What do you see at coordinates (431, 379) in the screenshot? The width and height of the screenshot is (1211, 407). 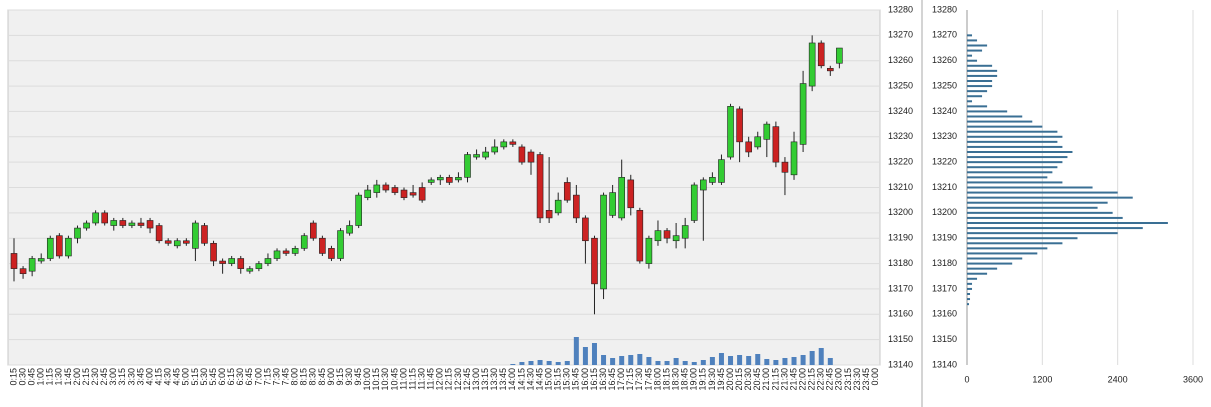 I see `x-tick-label: 11:45` at bounding box center [431, 379].